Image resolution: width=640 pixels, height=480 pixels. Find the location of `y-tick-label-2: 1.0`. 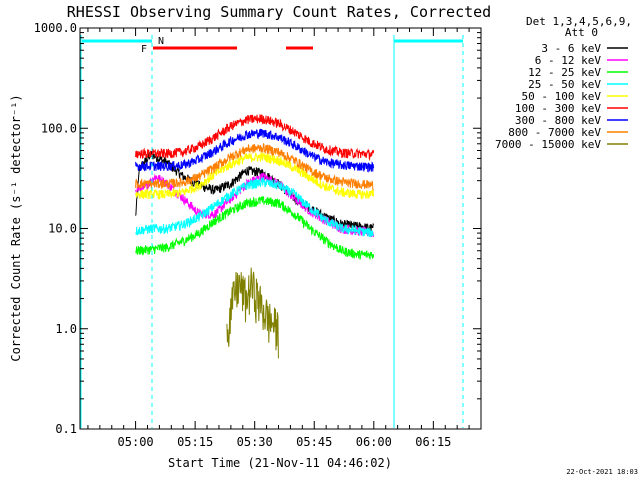

y-tick-label-2: 1.0 is located at coordinates (66, 329).